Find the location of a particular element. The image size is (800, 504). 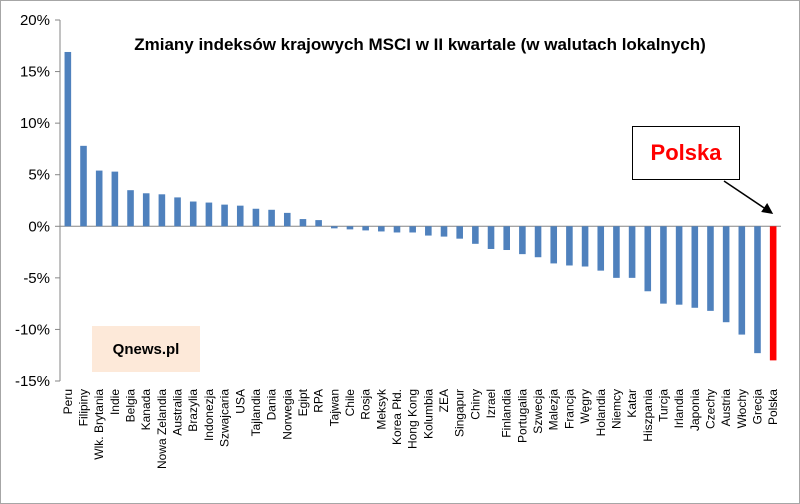

x-tick-label: Meksyk is located at coordinates (381, 409).